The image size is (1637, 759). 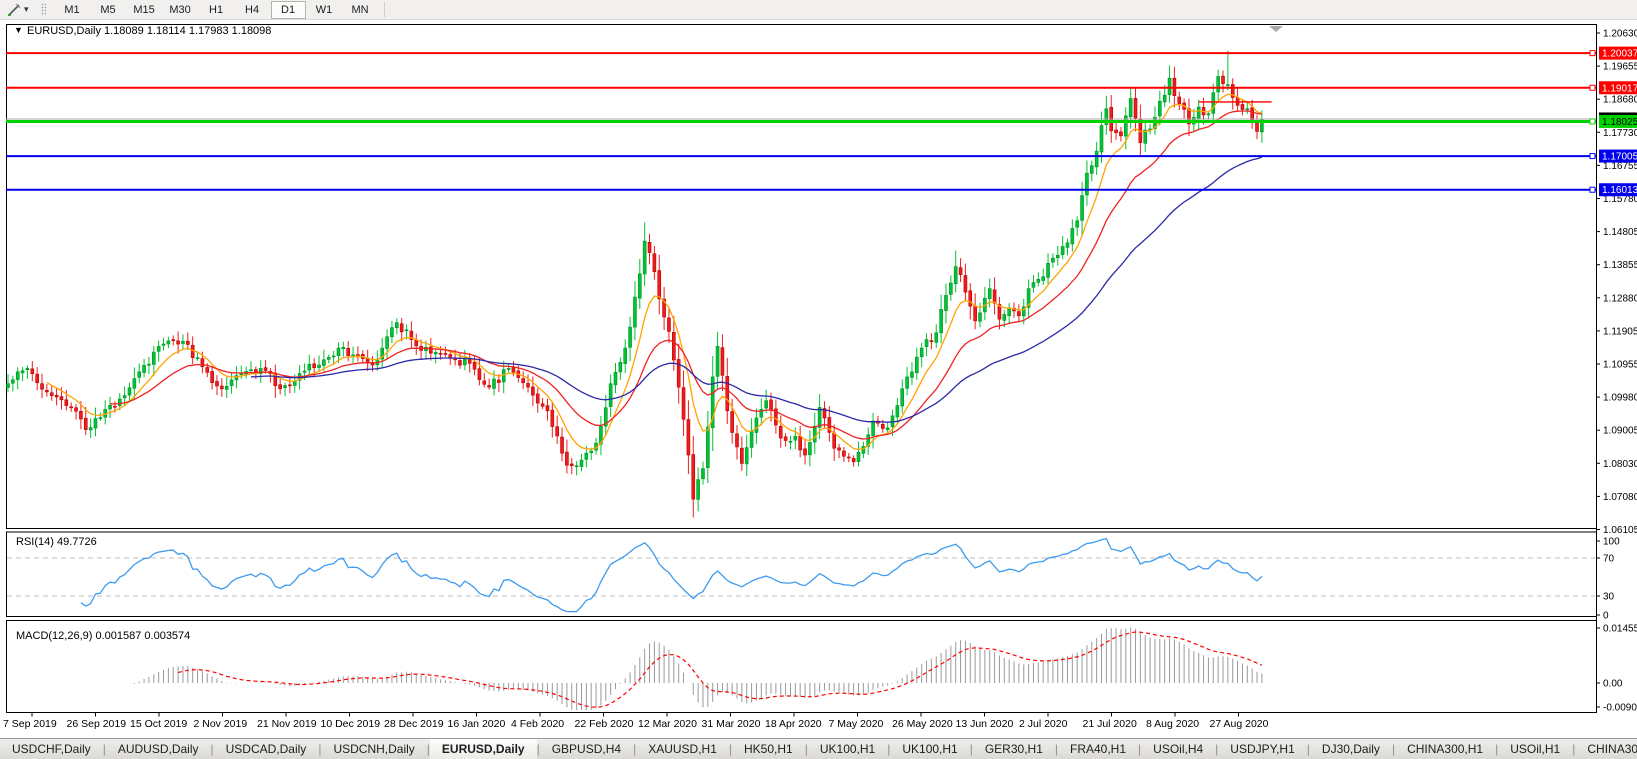 I want to click on chart-tab-xauusd-h1: XAUUSD,H1, so click(x=682, y=749).